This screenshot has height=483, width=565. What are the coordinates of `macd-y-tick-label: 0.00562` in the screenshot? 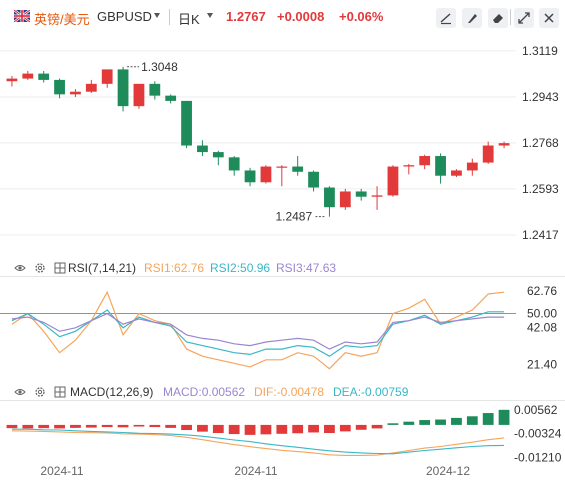 It's located at (536, 410).